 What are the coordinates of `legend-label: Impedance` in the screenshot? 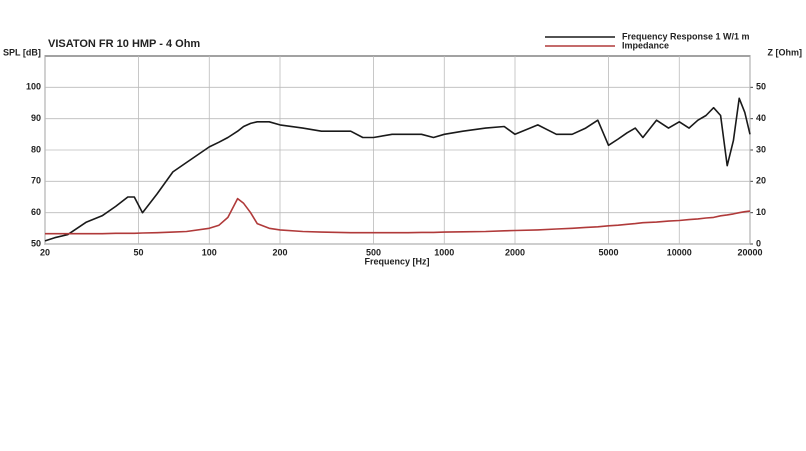 It's located at (645, 45).